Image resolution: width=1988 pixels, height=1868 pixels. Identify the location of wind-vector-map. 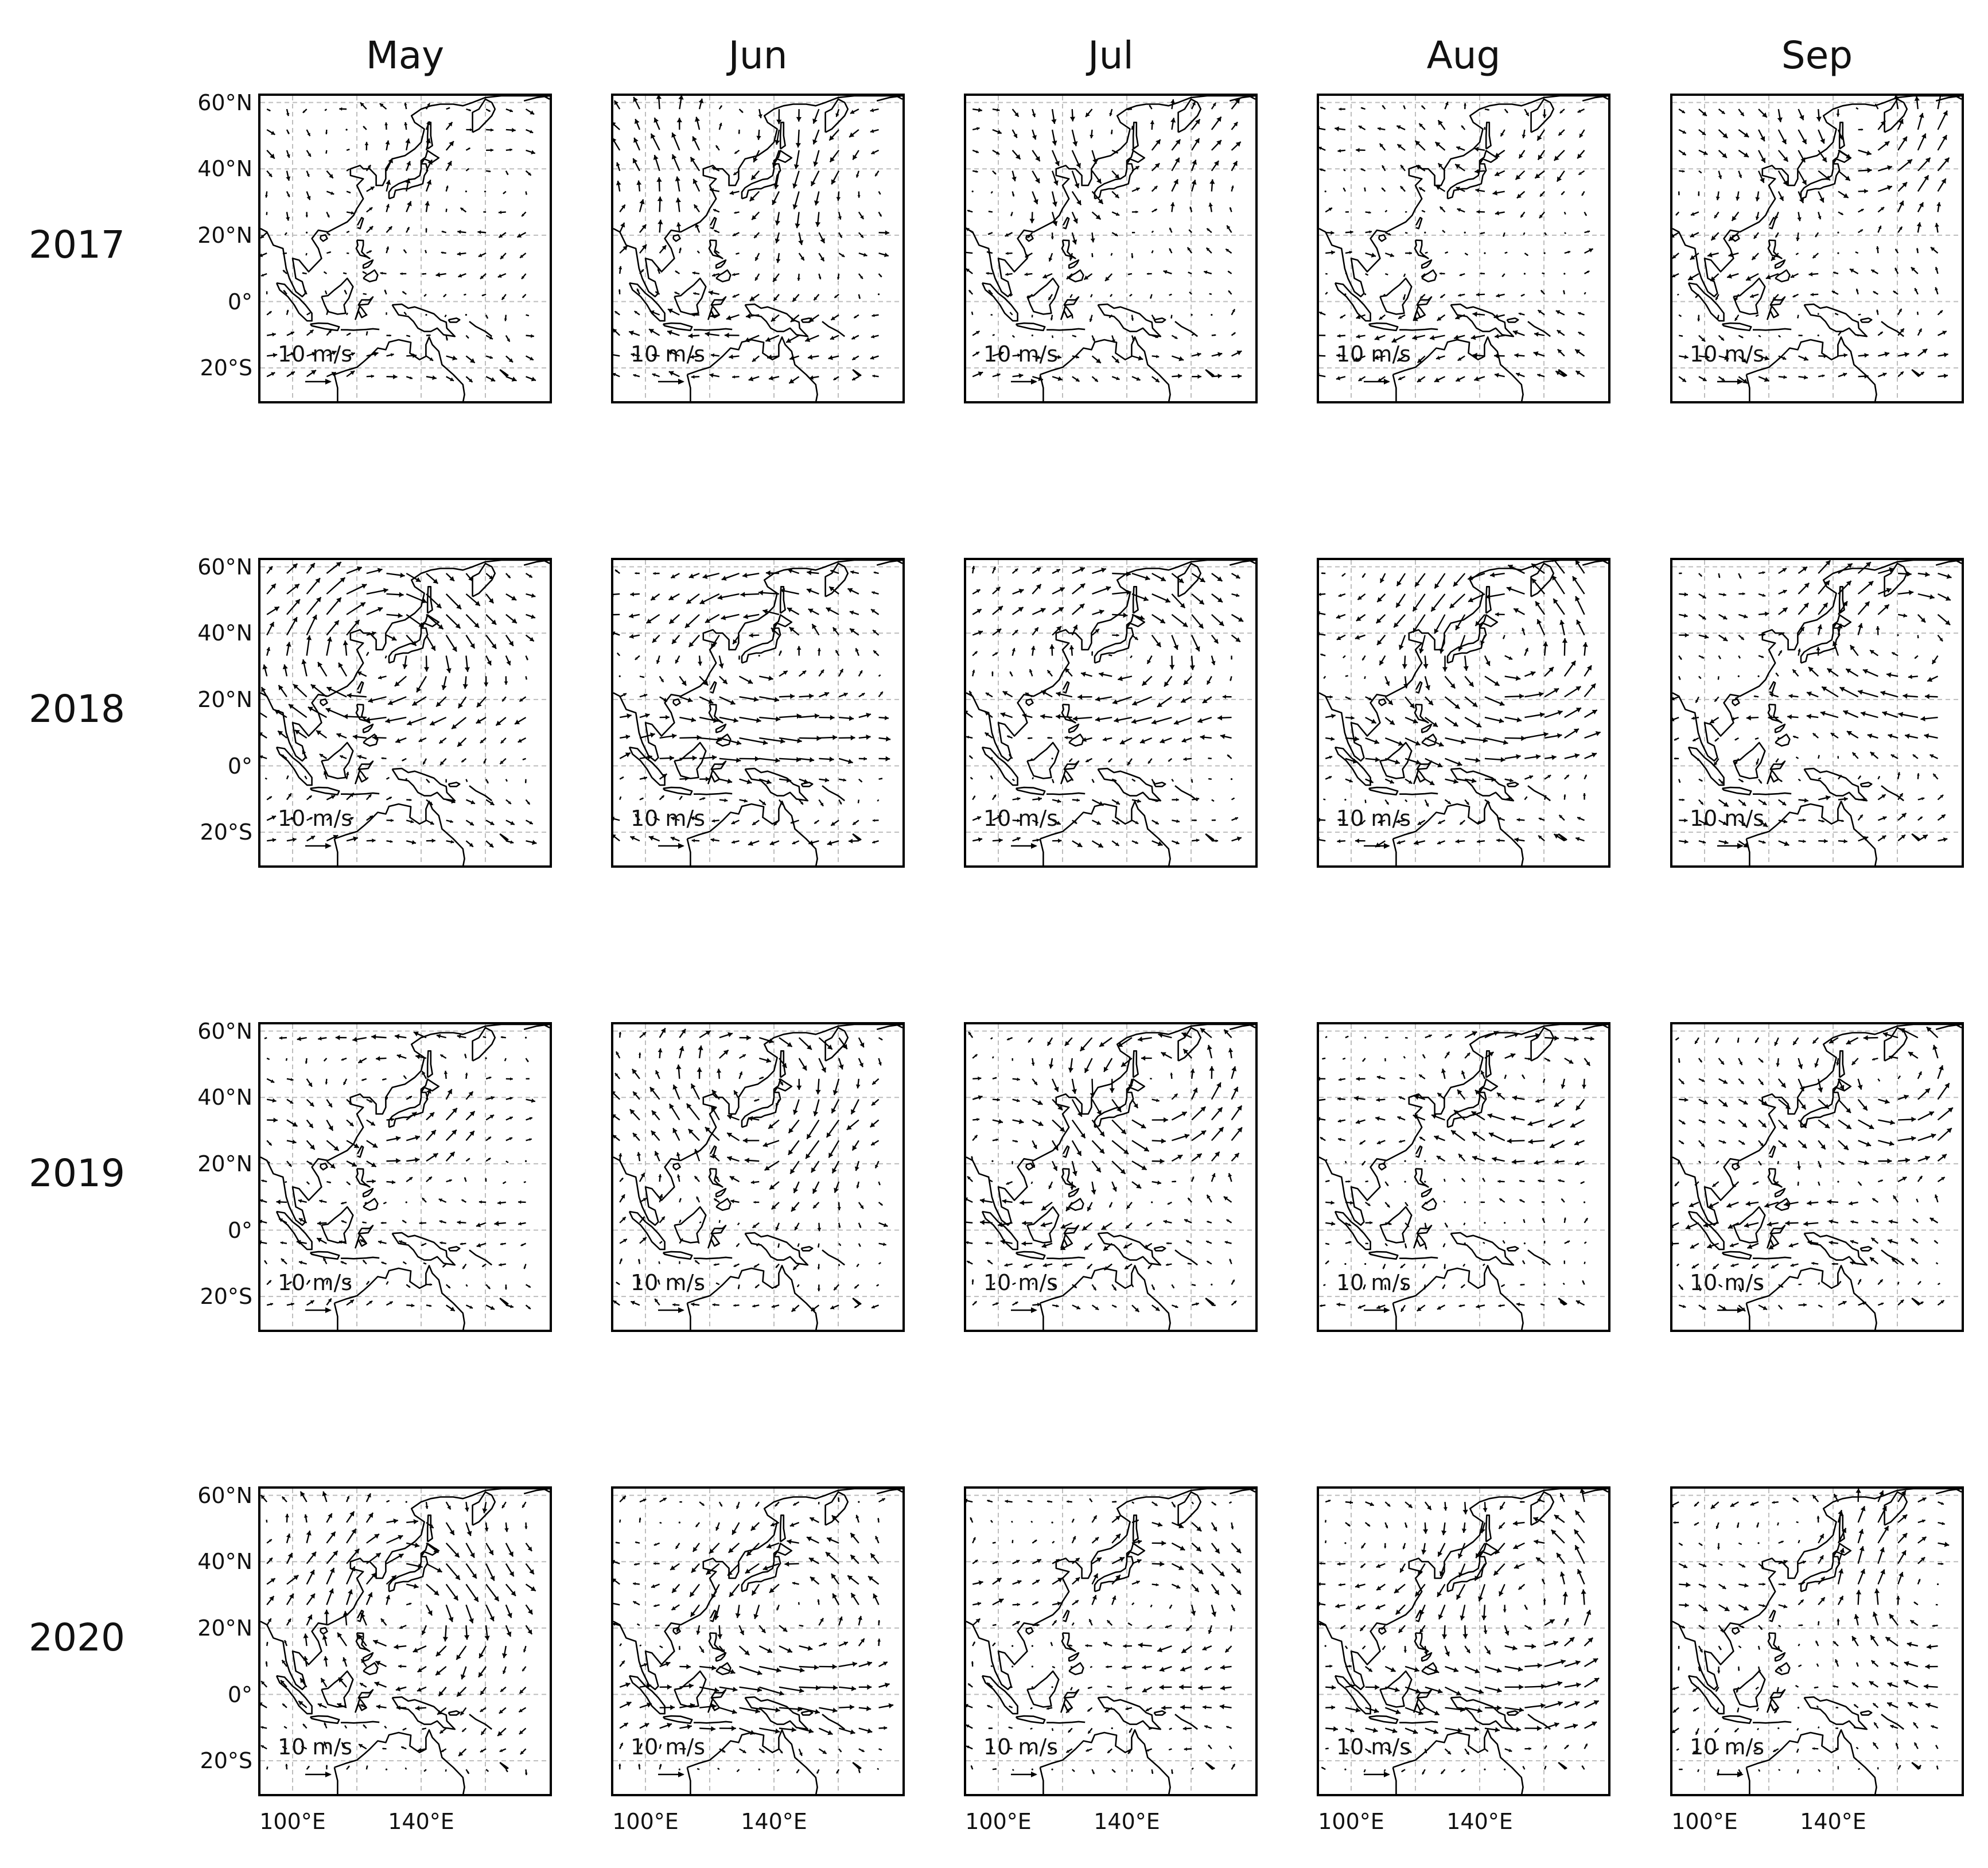
(1110, 248).